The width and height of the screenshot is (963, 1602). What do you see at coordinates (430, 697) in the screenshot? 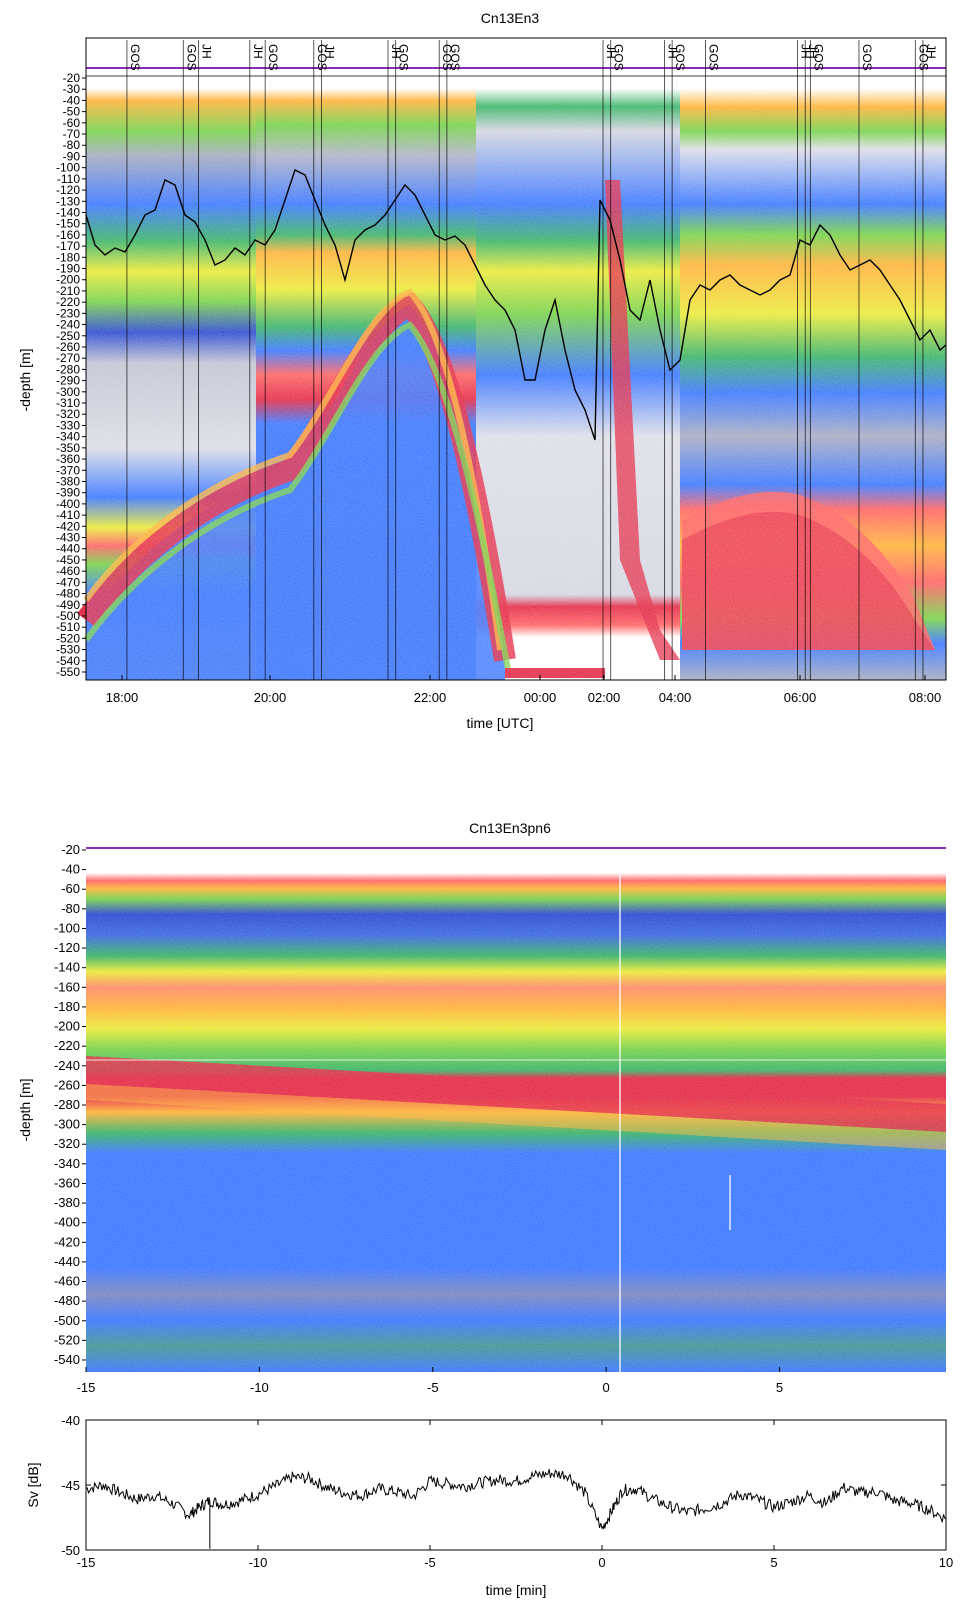
I see `x-tick-label: 22:00` at bounding box center [430, 697].